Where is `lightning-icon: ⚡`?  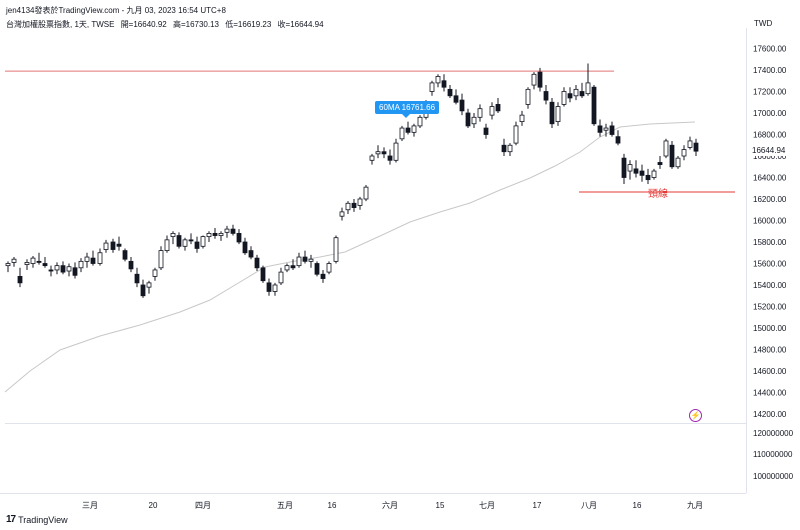 lightning-icon: ⚡ is located at coordinates (695, 415).